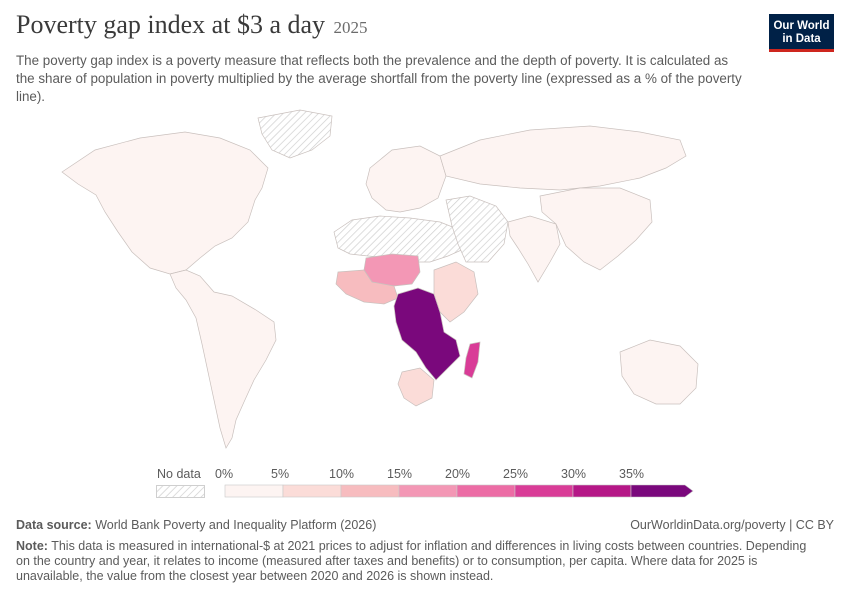 The image size is (850, 600). What do you see at coordinates (425, 482) in the screenshot?
I see `legend: No data 0% 5% 10% 15% 20% 25% 30% 35%` at bounding box center [425, 482].